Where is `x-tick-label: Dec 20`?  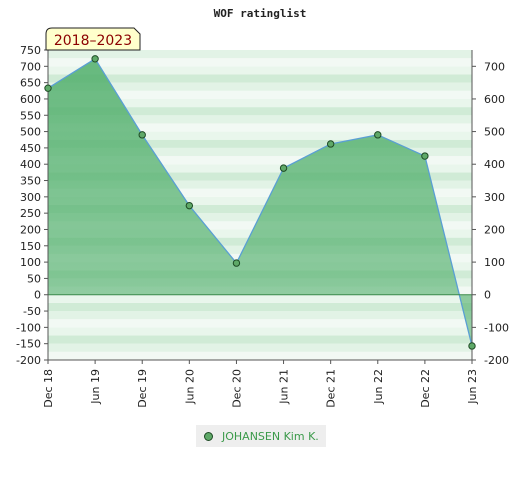 x-tick-label: Dec 20 is located at coordinates (236, 388).